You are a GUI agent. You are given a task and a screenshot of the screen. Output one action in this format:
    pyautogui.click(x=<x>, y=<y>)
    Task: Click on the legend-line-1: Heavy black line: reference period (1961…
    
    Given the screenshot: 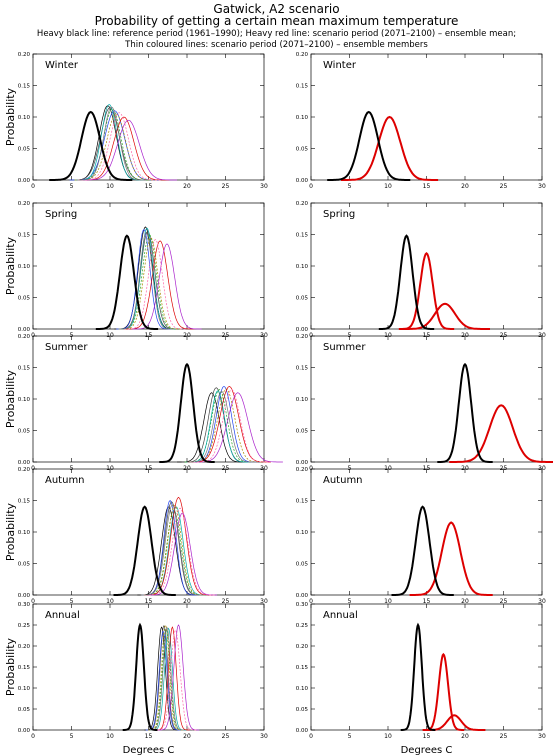 What is the action you would take?
    pyautogui.click(x=276, y=34)
    